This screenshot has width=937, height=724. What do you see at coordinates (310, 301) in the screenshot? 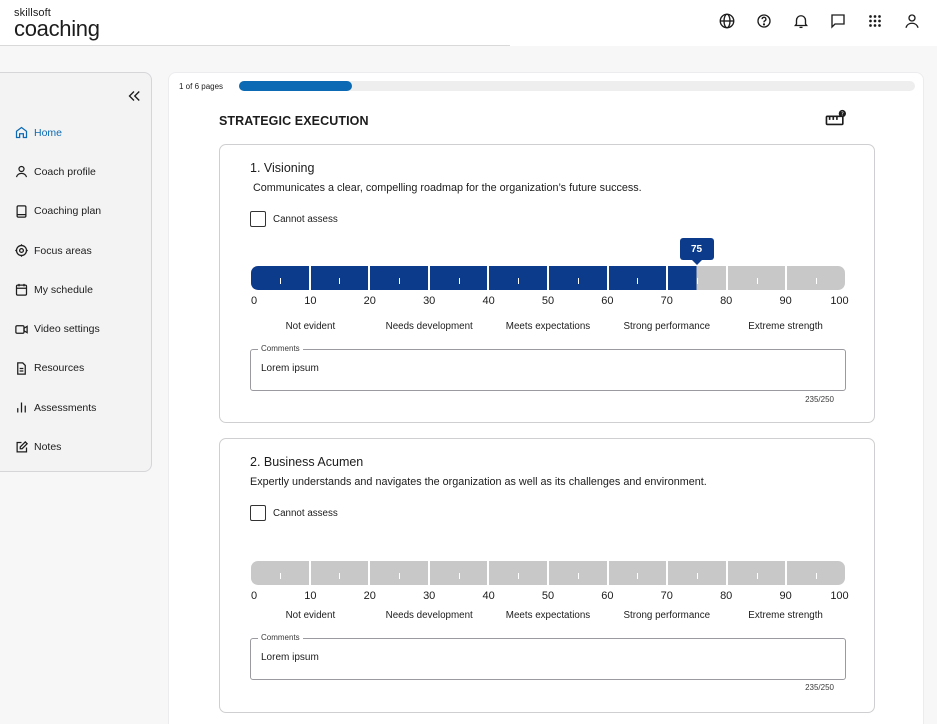
I see `slider-tick-label: 10` at bounding box center [310, 301].